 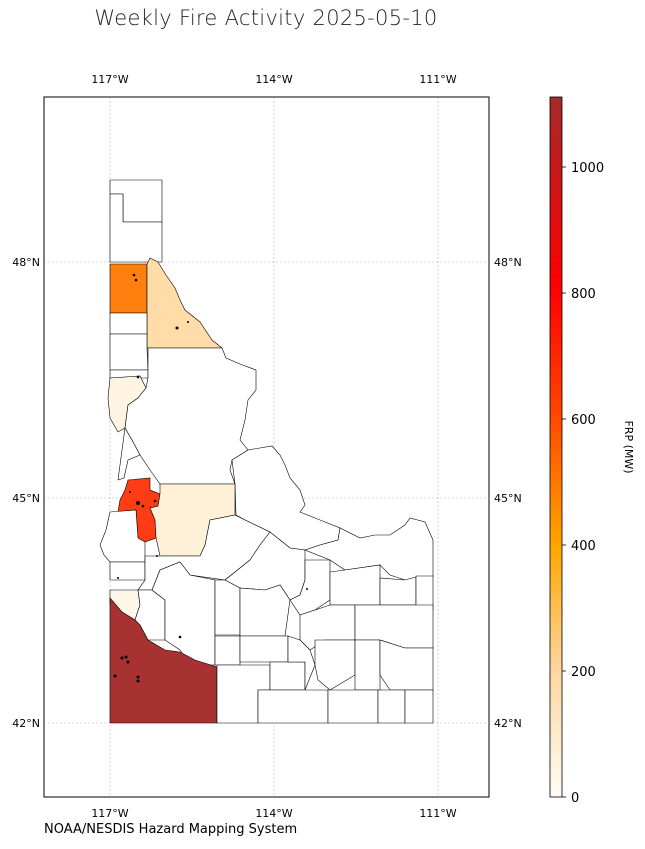 I want to click on county-franklin, so click(x=391, y=706).